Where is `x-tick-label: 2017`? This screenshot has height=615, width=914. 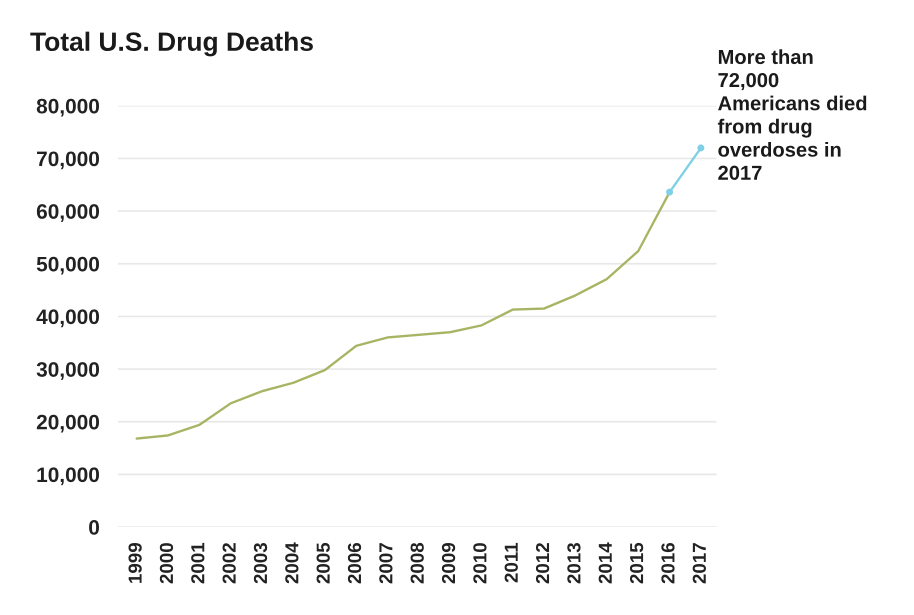 x-tick-label: 2017 is located at coordinates (699, 563).